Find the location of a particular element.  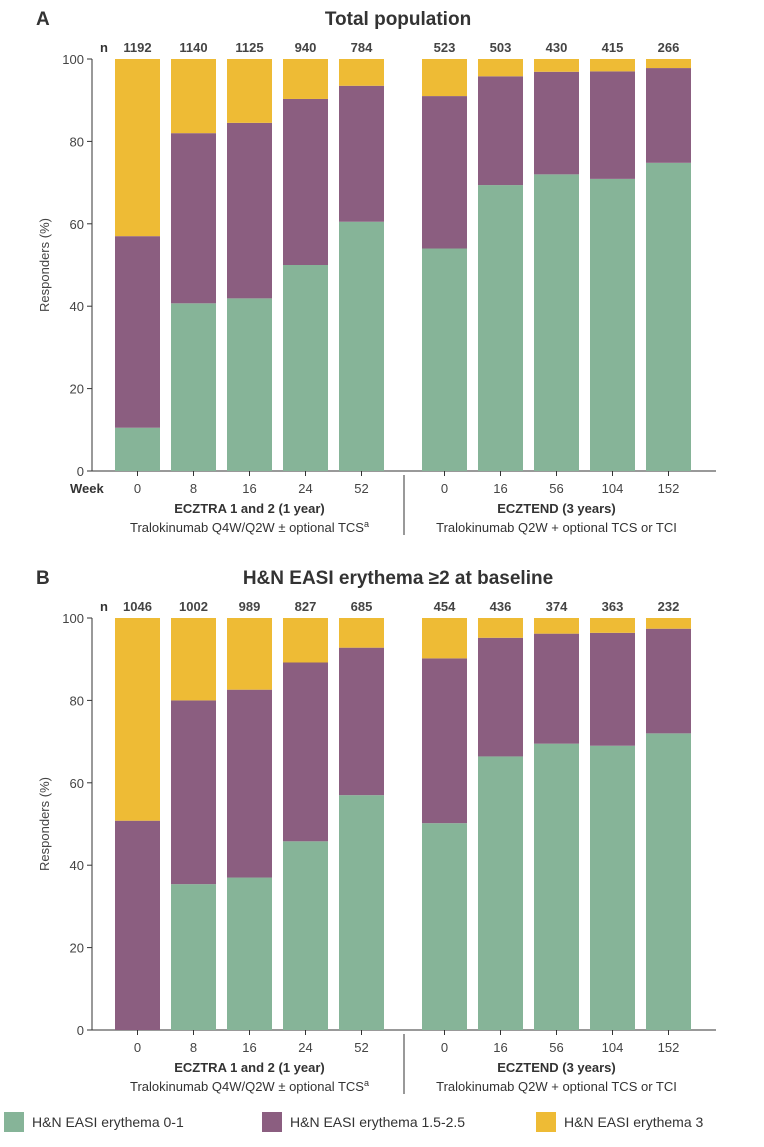

panel-a-xtick-label: 8 is located at coordinates (193, 488).